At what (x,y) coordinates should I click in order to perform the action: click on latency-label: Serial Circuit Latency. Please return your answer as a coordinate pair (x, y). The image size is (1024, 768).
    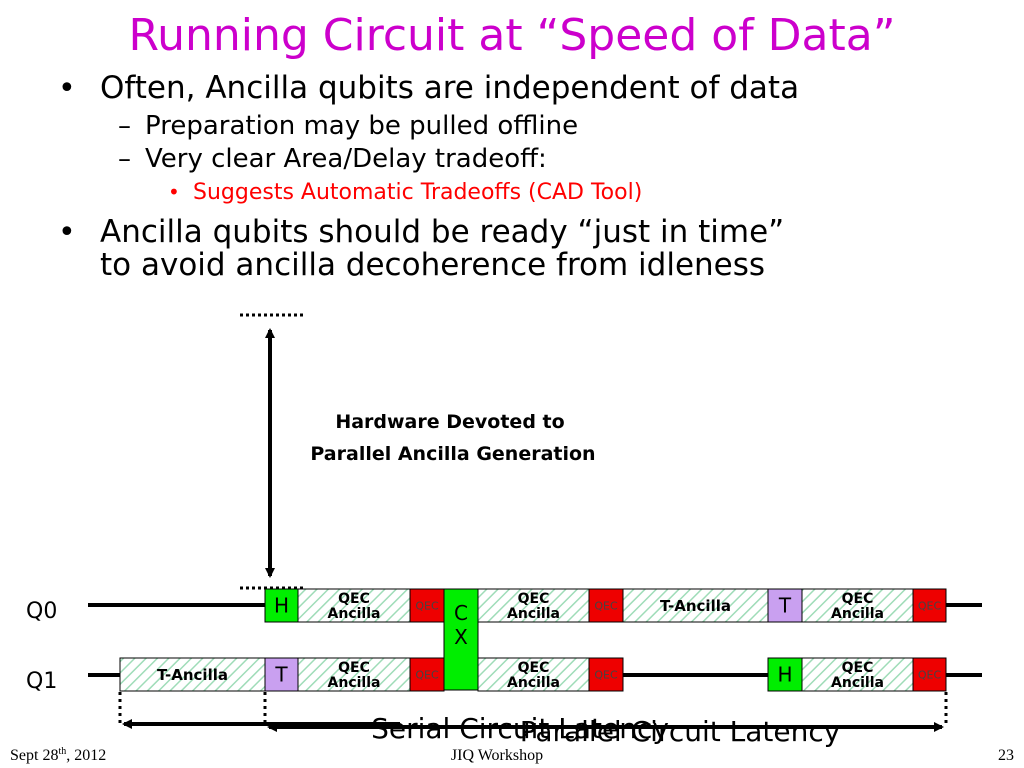
    Looking at the image, I should click on (520, 728).